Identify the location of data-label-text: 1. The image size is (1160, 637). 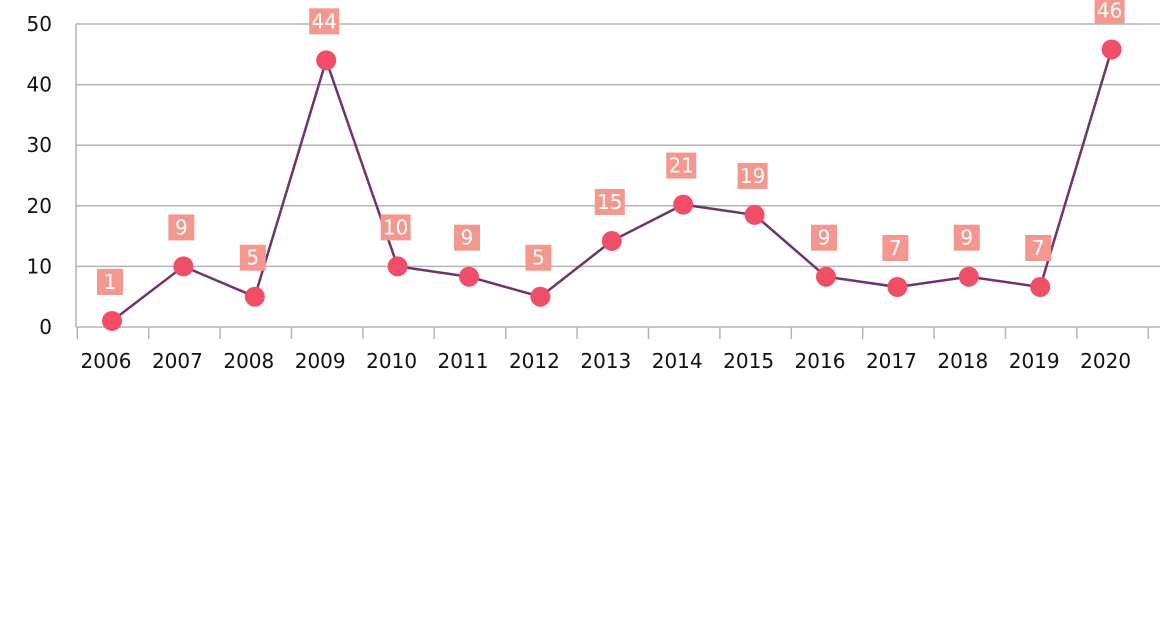
(110, 282).